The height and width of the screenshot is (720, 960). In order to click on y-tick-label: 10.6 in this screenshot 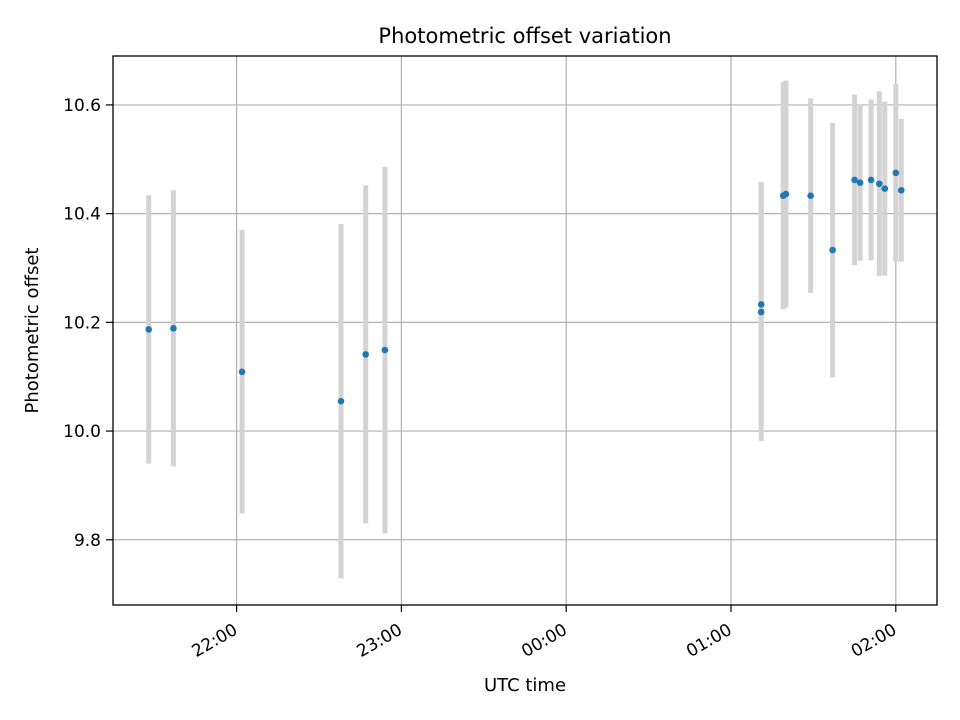, I will do `click(82, 106)`.